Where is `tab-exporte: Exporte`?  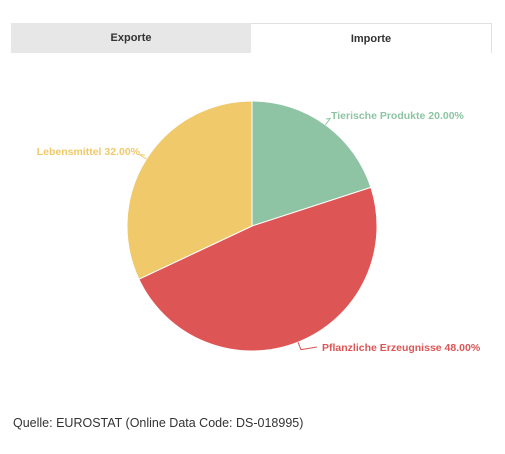
tab-exporte: Exporte is located at coordinates (131, 38).